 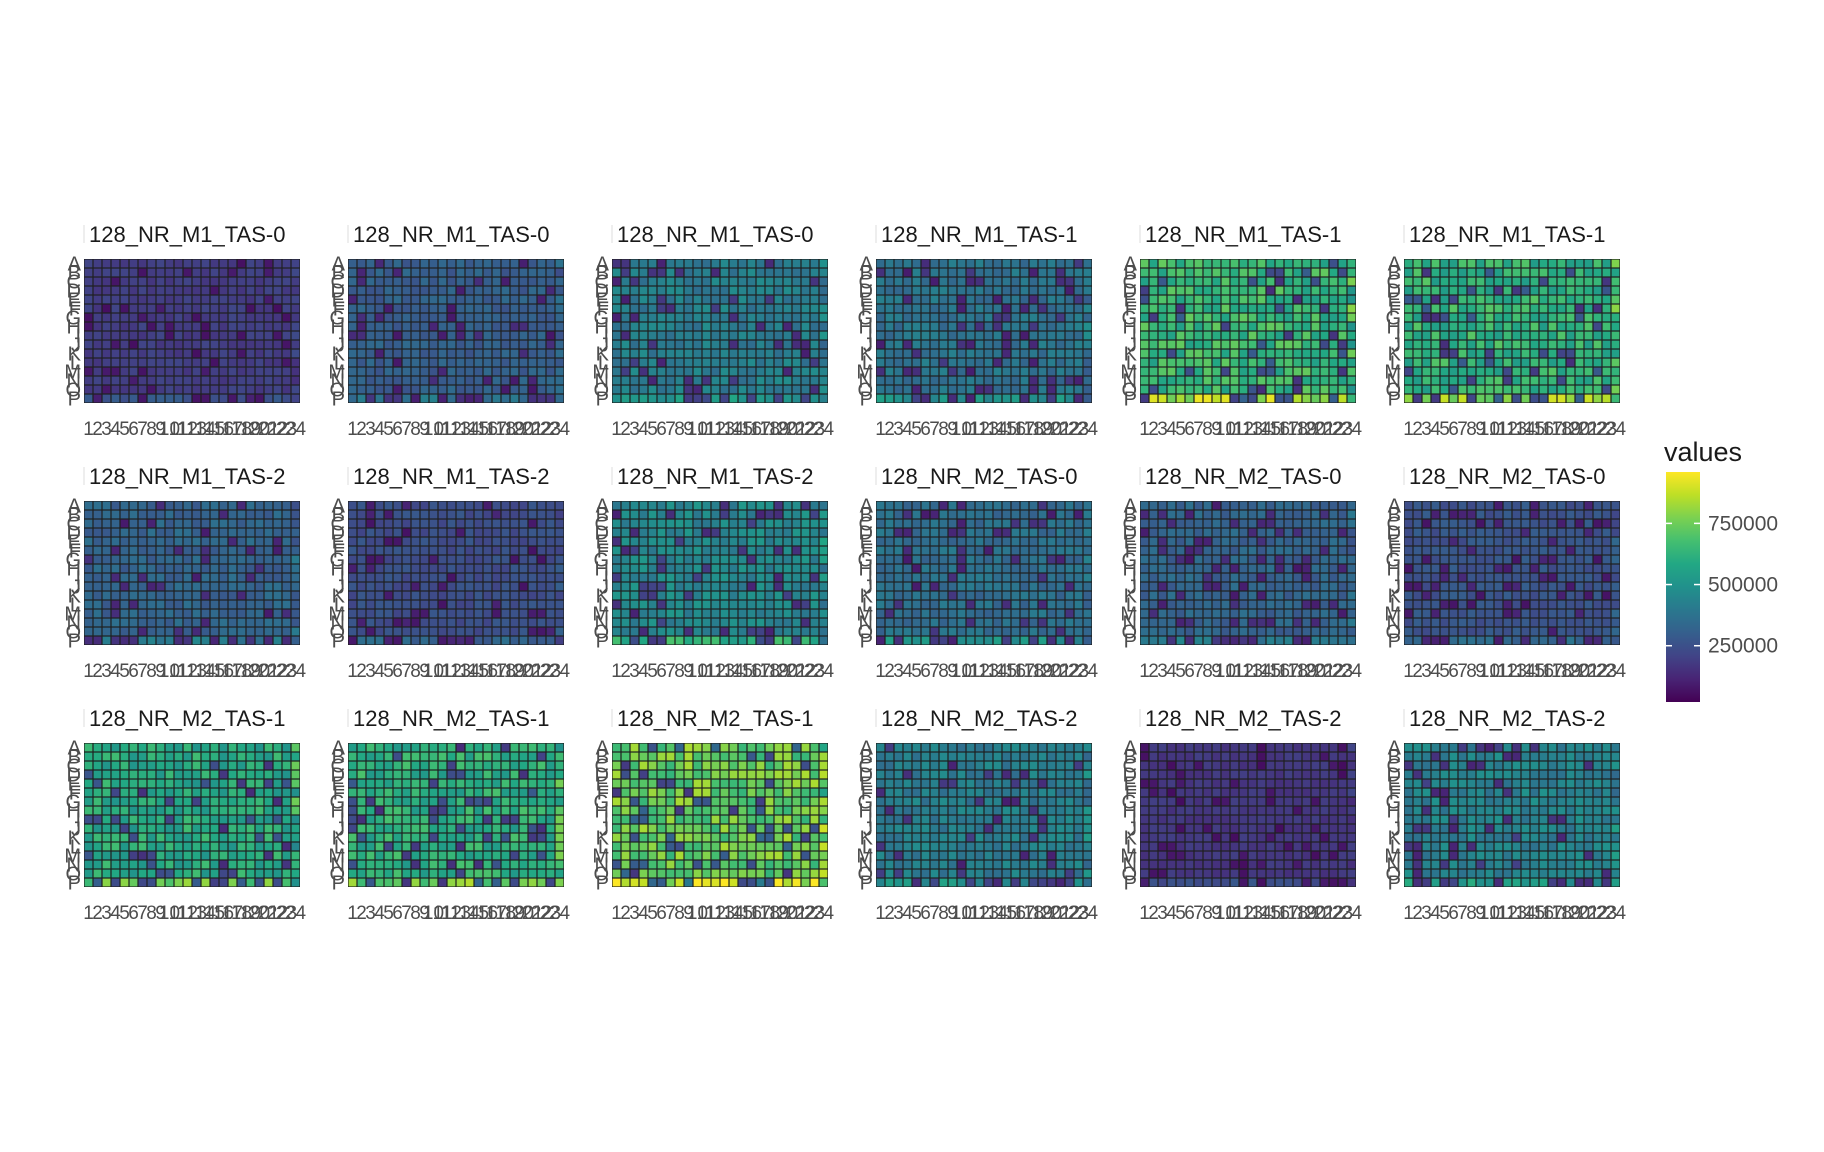 What do you see at coordinates (760, 671) in the screenshot?
I see `column-tick-label: 17` at bounding box center [760, 671].